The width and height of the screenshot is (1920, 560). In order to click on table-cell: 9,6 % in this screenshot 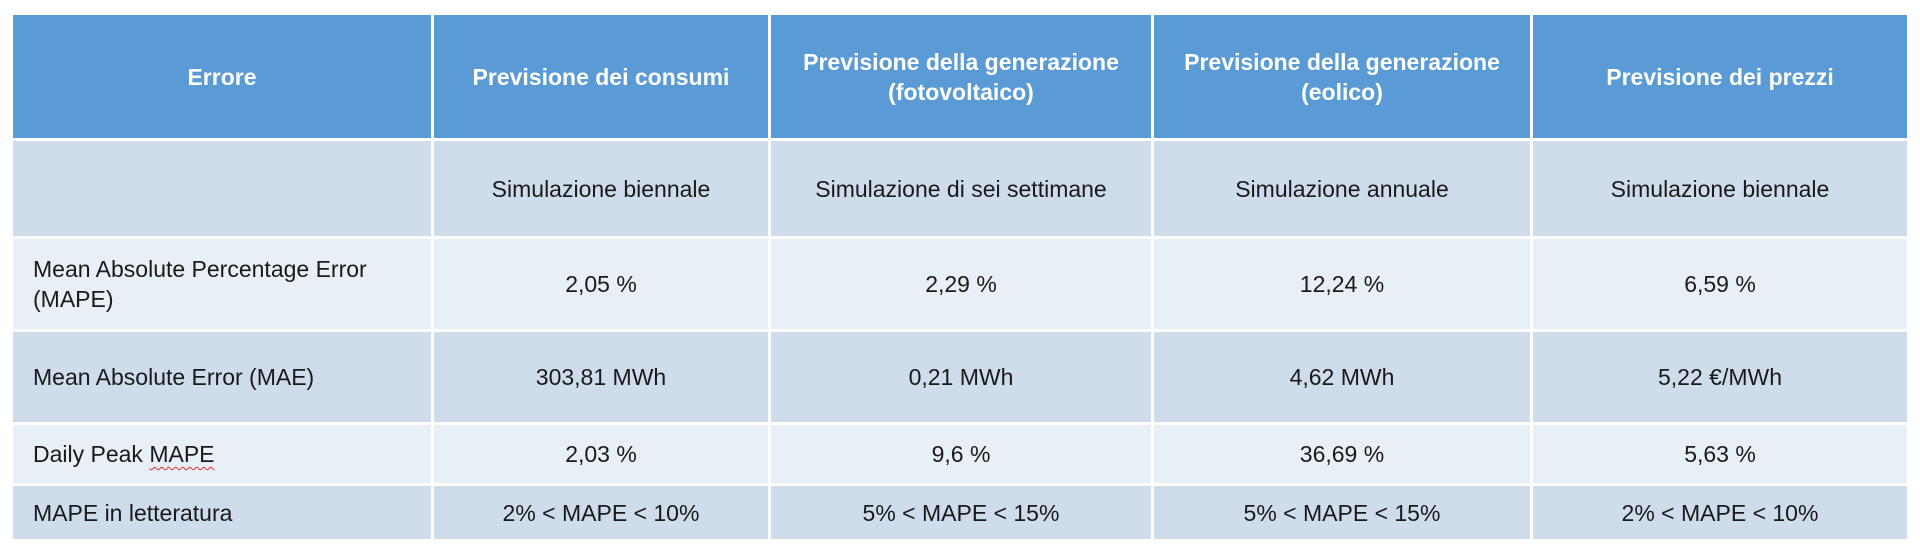, I will do `click(961, 454)`.